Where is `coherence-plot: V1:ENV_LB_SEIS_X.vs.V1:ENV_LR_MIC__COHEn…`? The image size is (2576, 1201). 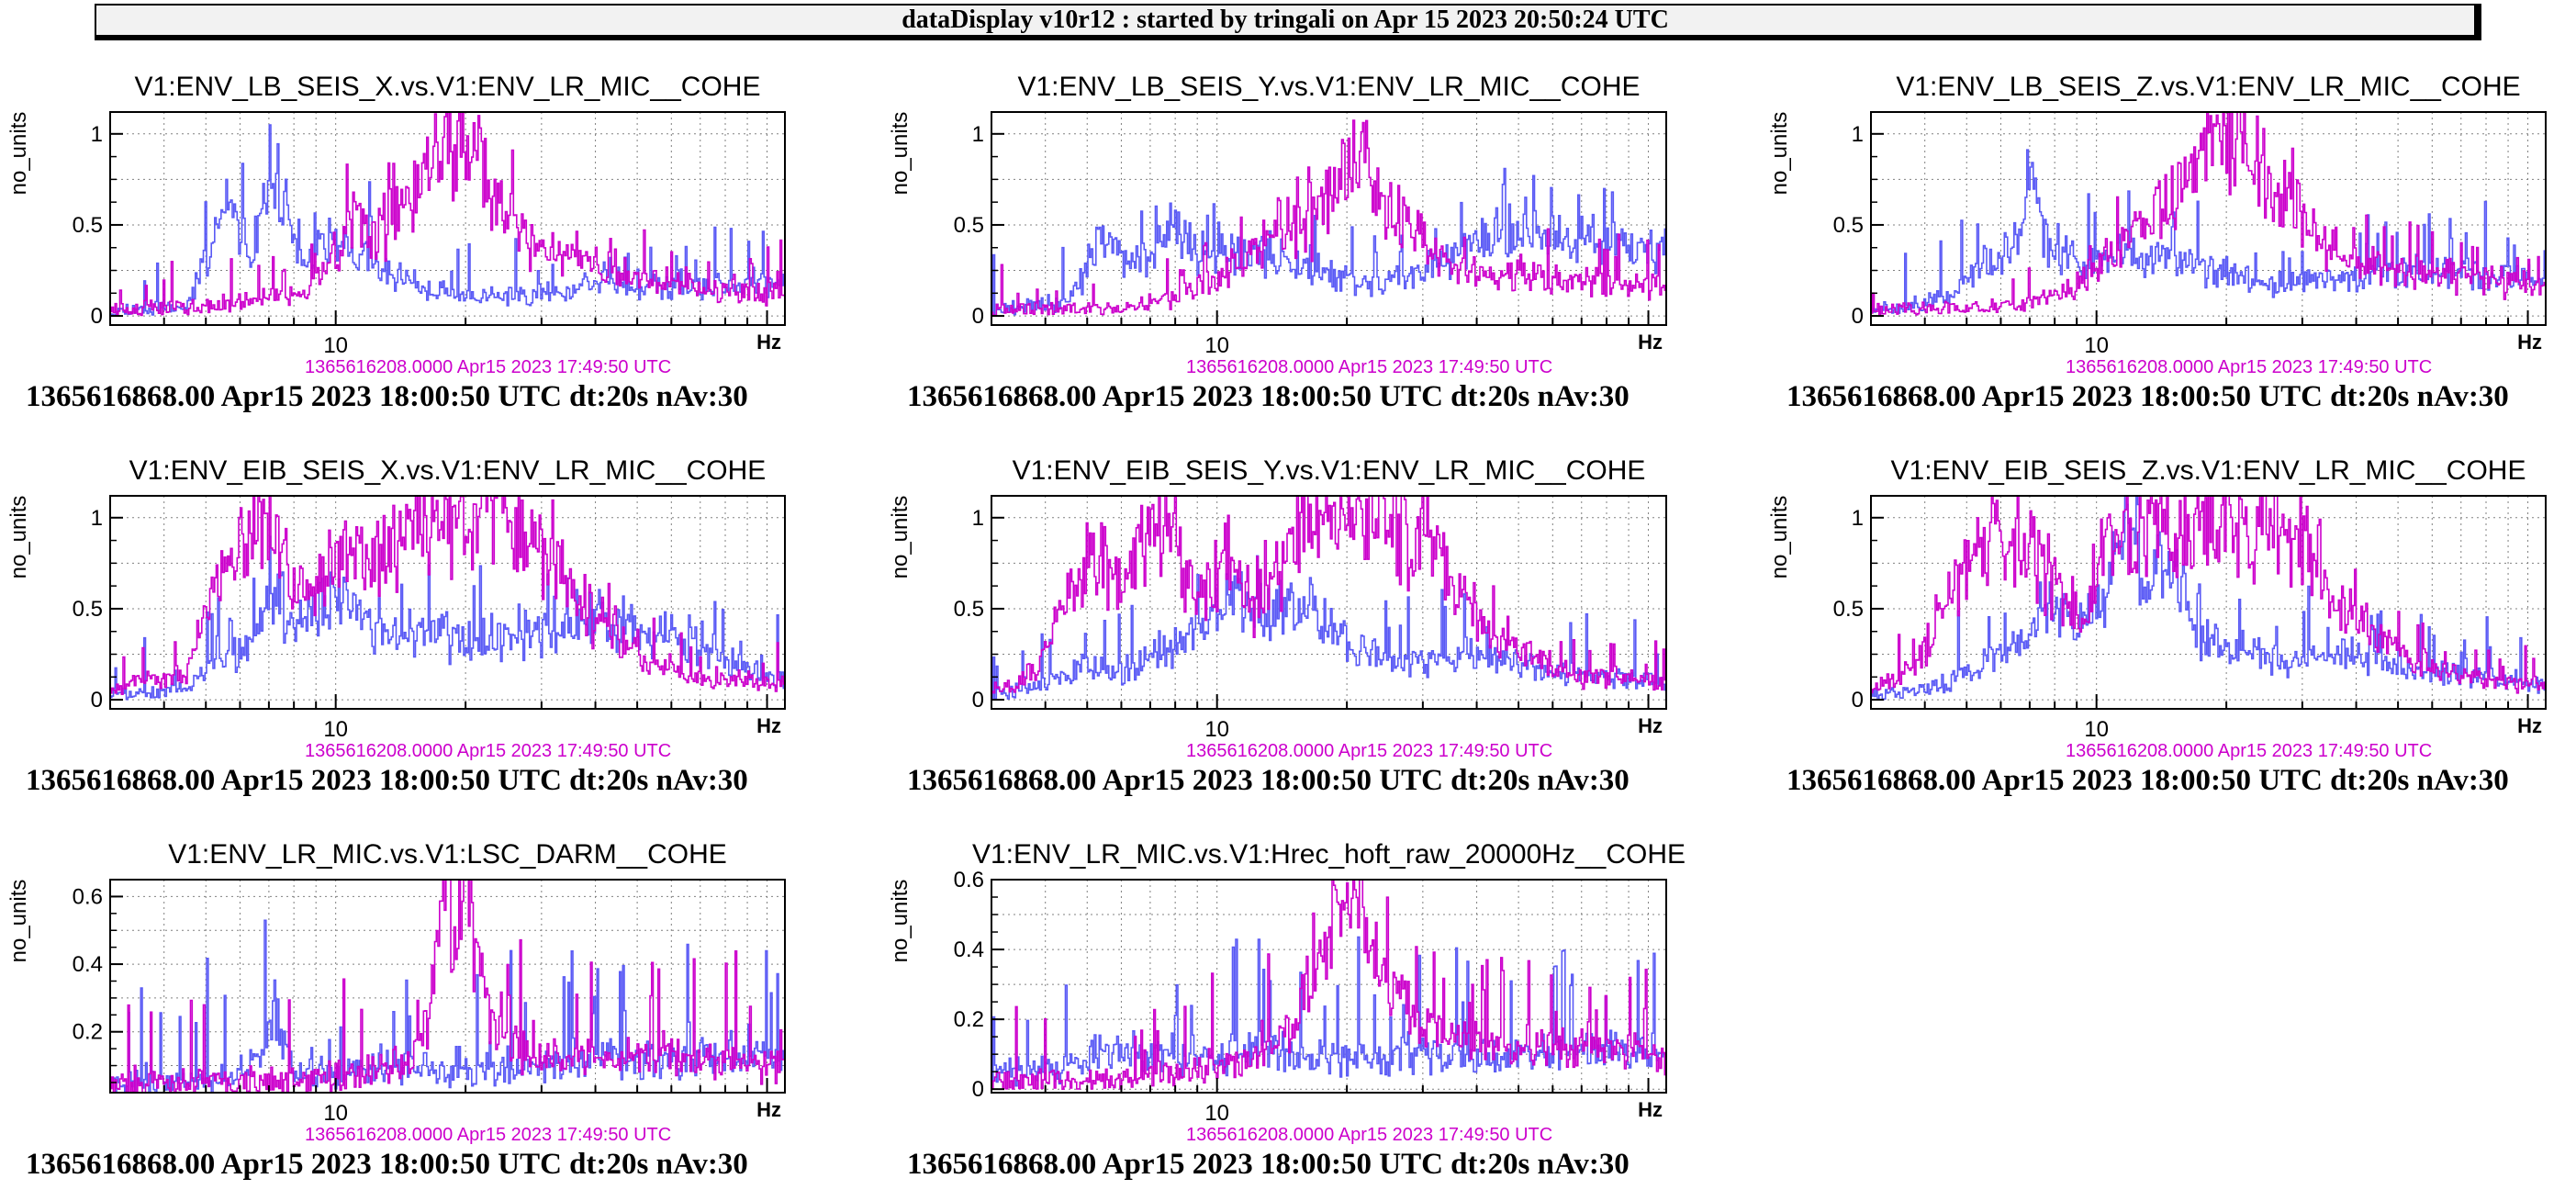
coherence-plot: V1:ENV_LB_SEIS_X.vs.V1:ENV_LR_MIC__COHEn… is located at coordinates (396, 242).